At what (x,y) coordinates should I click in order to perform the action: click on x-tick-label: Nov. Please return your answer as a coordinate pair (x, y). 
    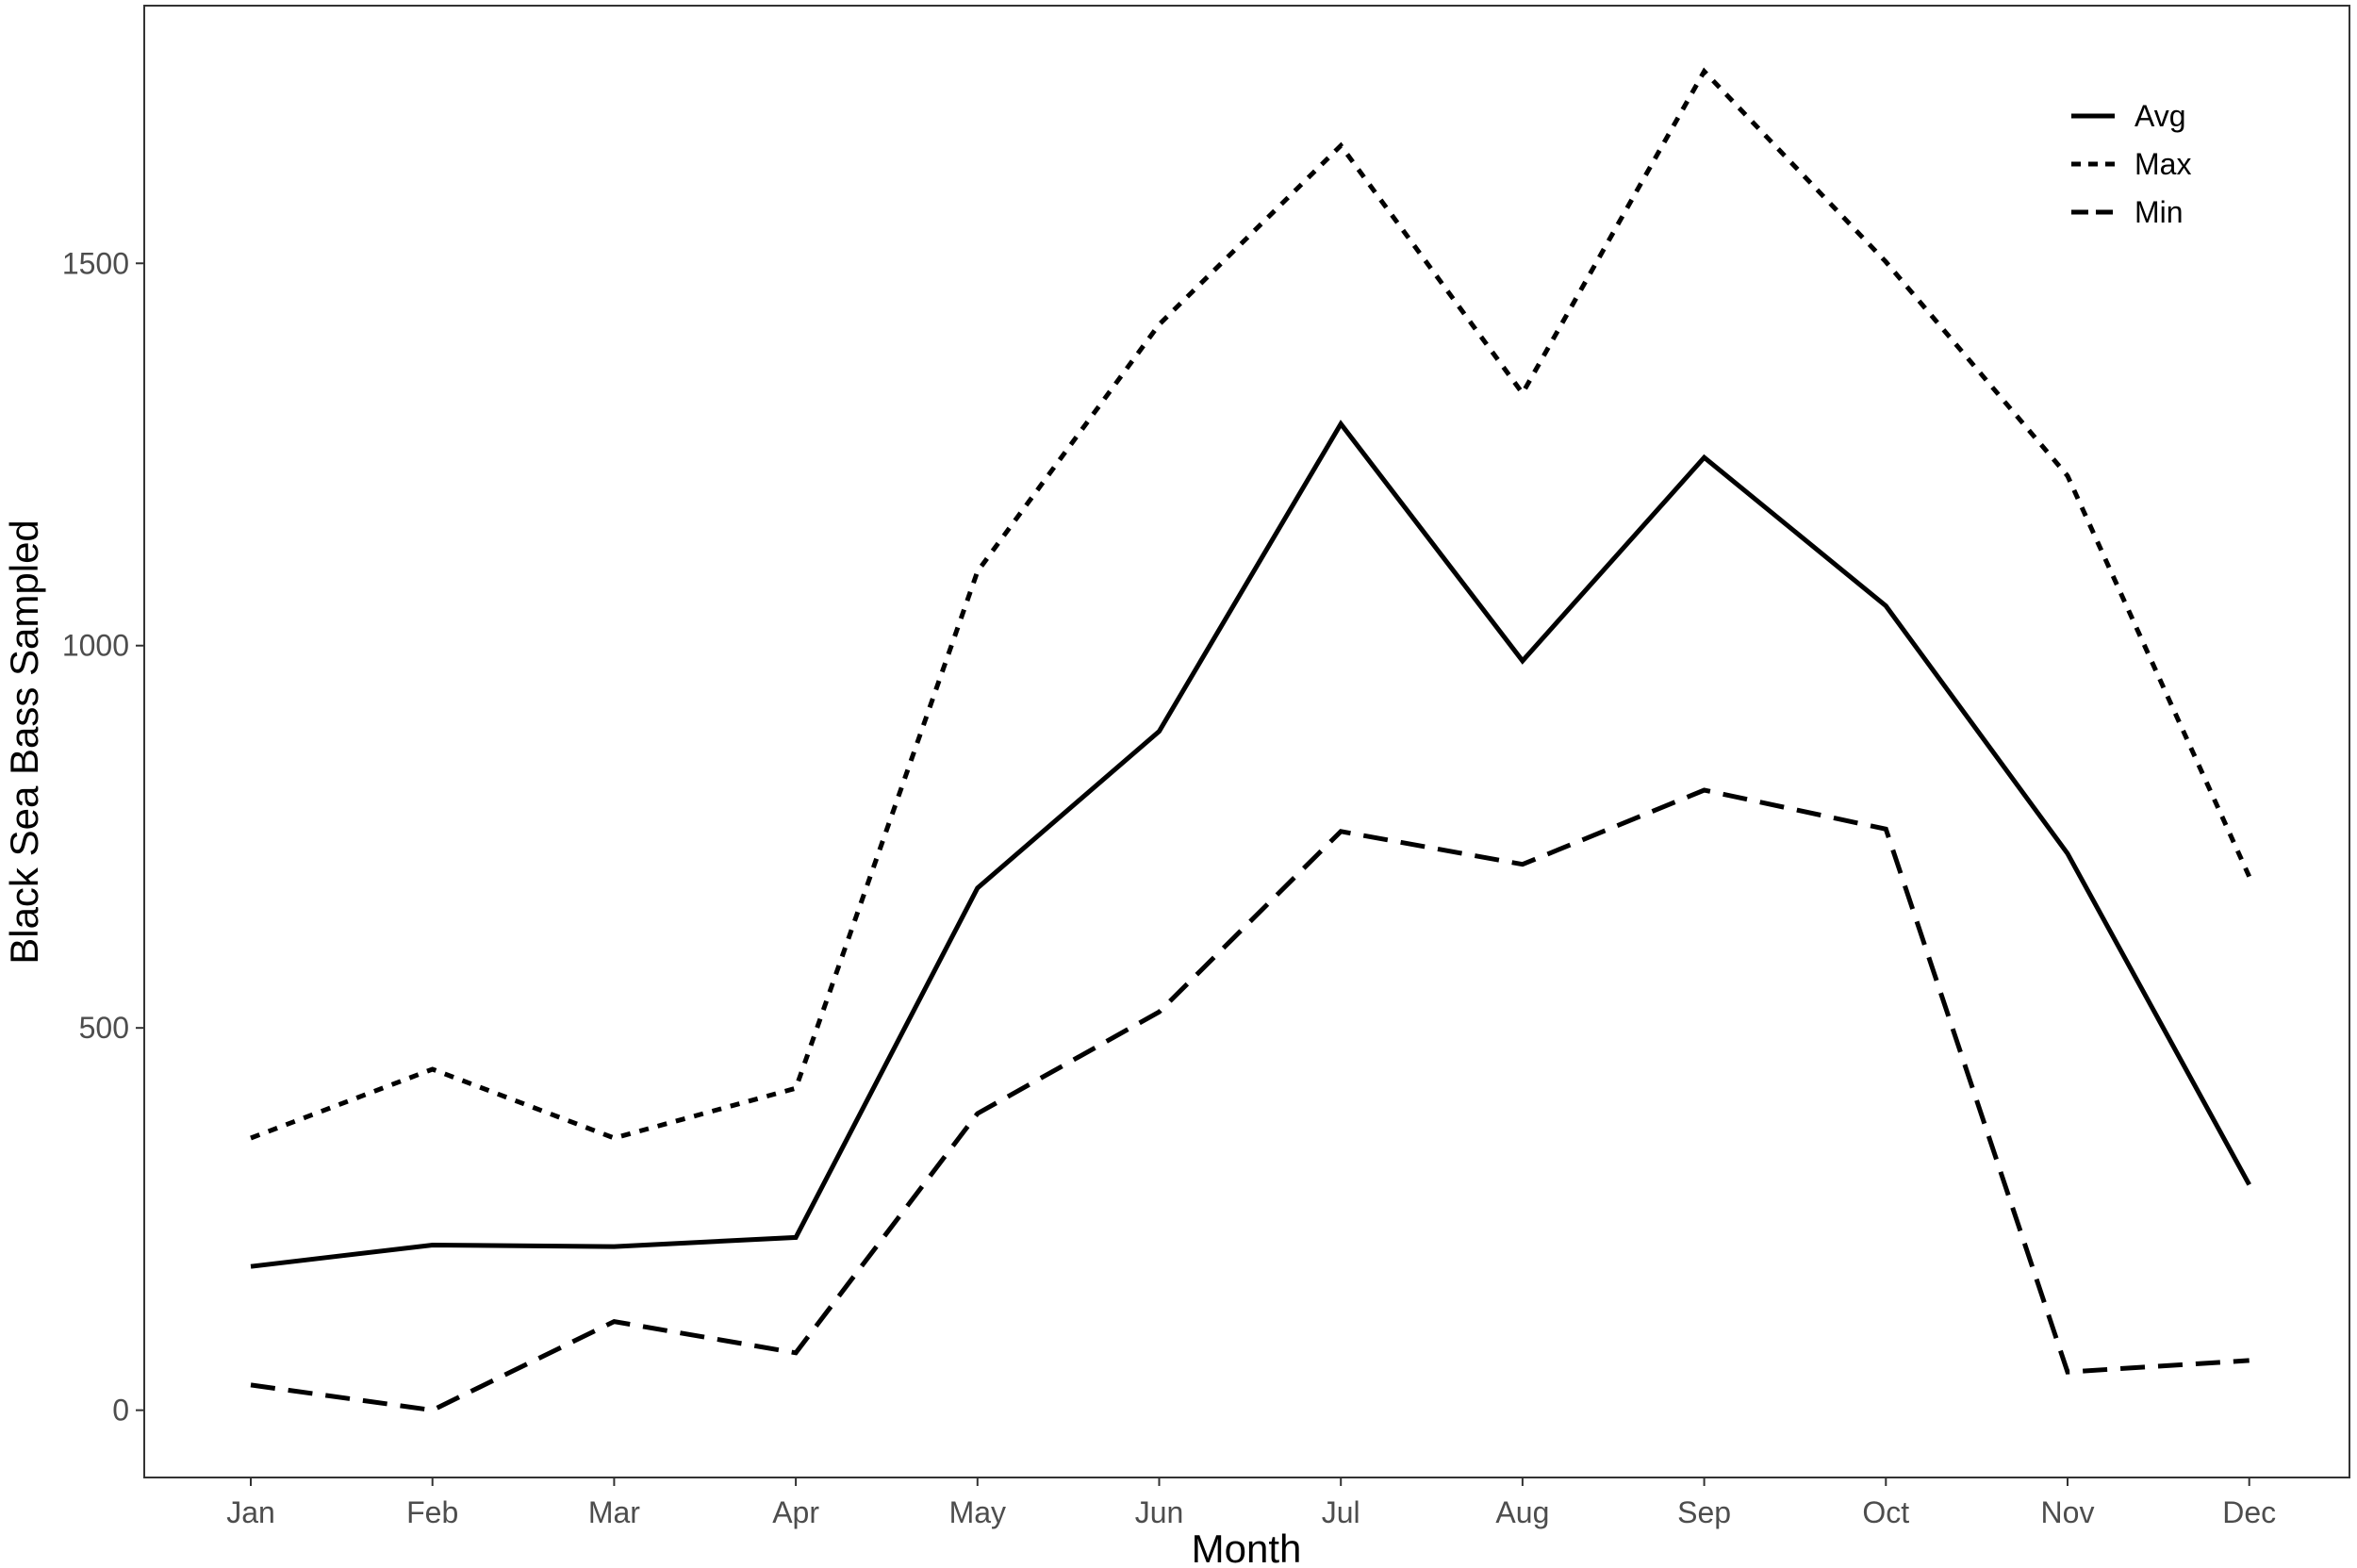
    Looking at the image, I should click on (2068, 1512).